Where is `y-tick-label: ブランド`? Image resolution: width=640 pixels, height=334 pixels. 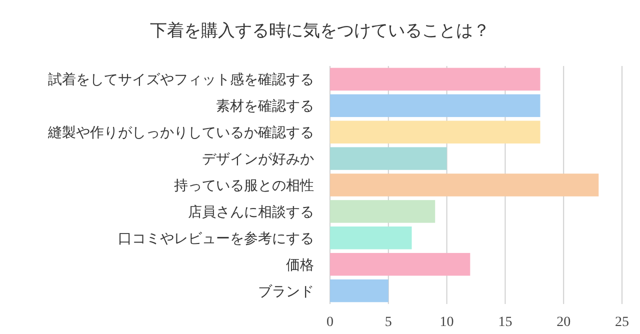
y-tick-label: ブランド is located at coordinates (286, 292).